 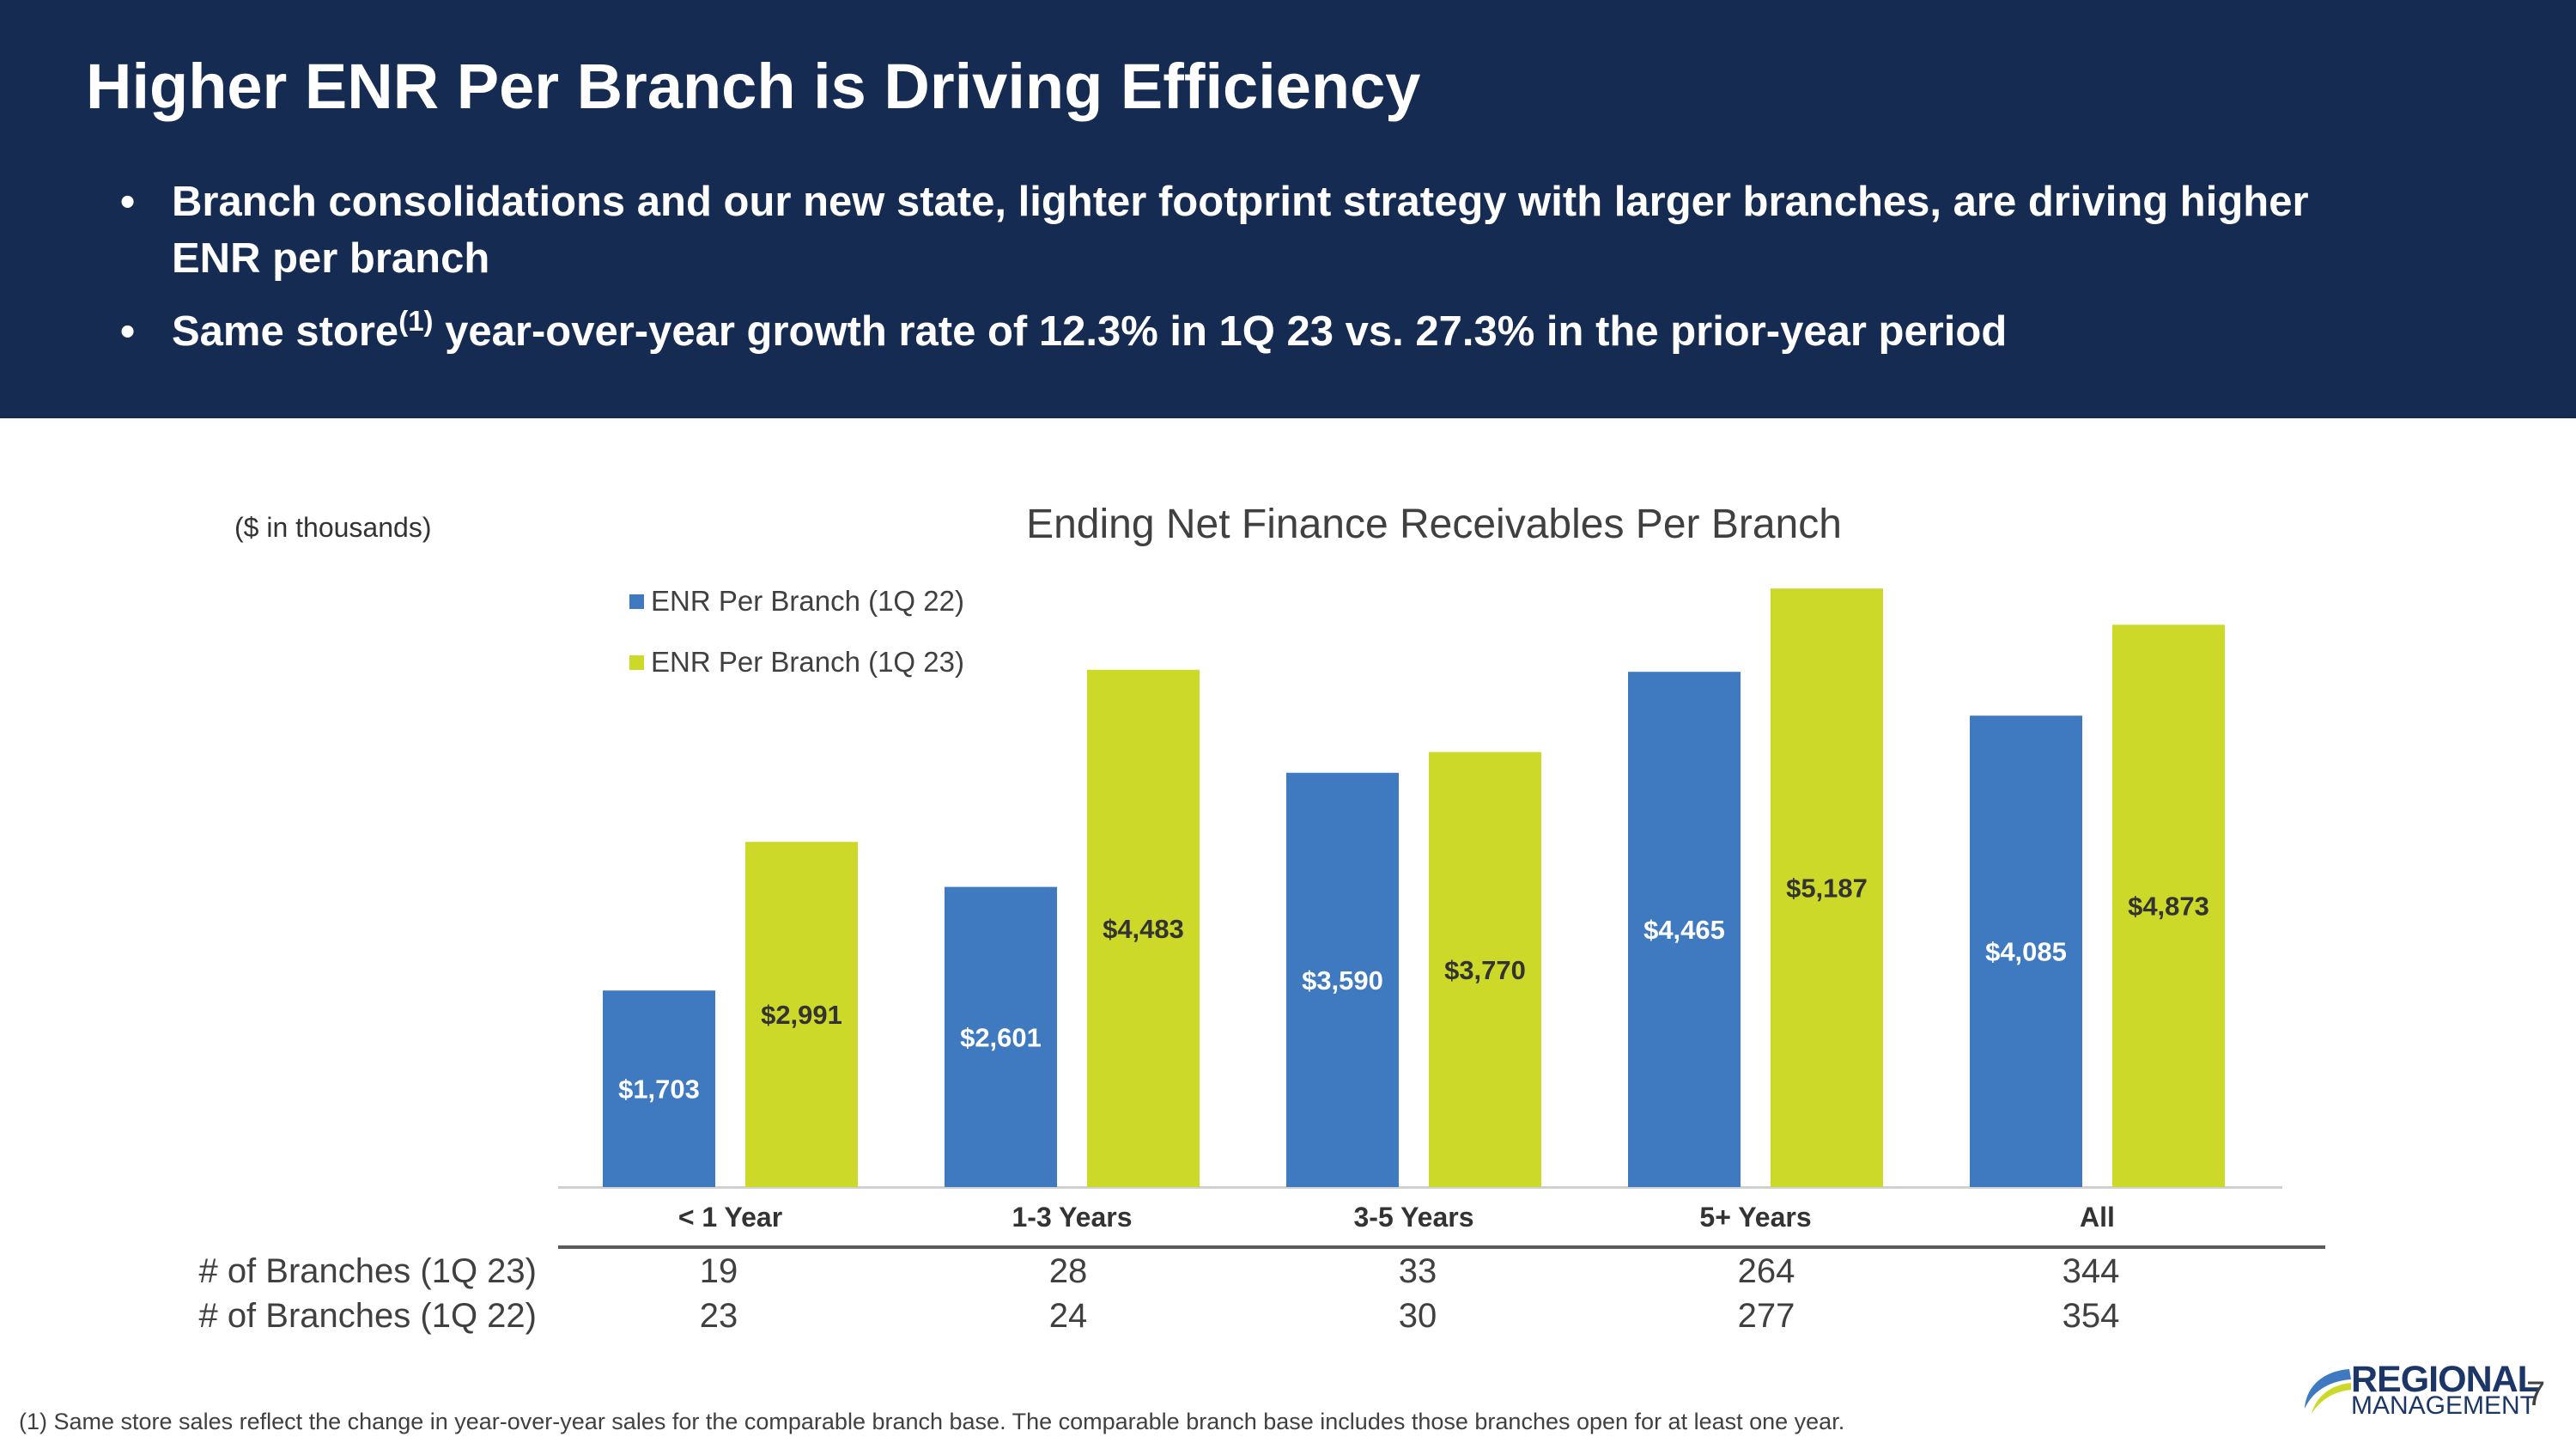 What do you see at coordinates (367, 1271) in the screenshot?
I see `branches-1q23-label: # of Branches (1Q 23)` at bounding box center [367, 1271].